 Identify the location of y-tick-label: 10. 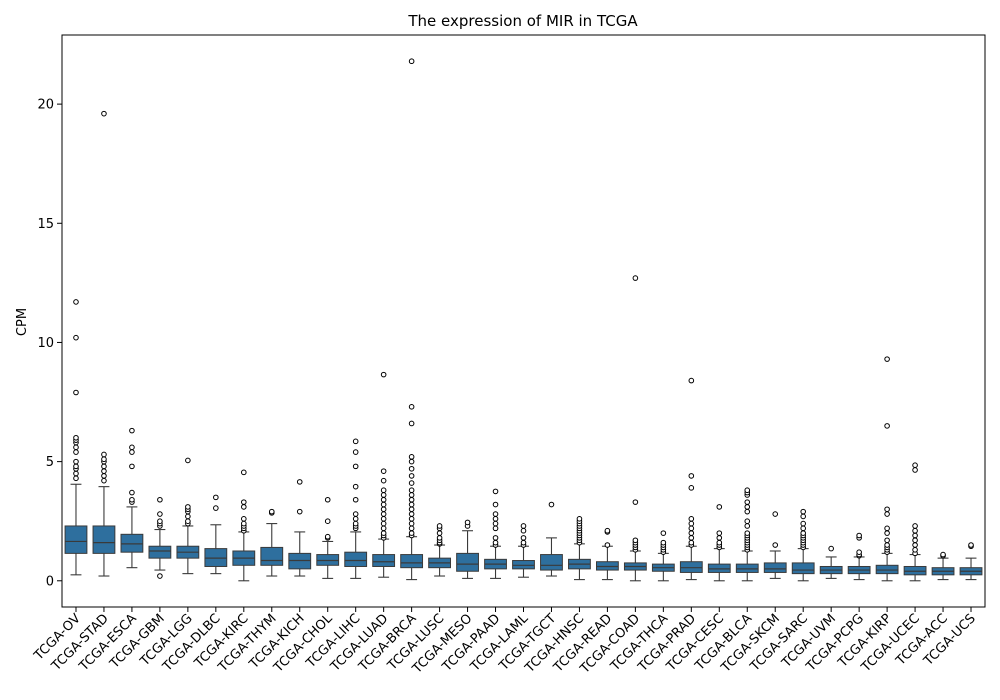
(45, 343).